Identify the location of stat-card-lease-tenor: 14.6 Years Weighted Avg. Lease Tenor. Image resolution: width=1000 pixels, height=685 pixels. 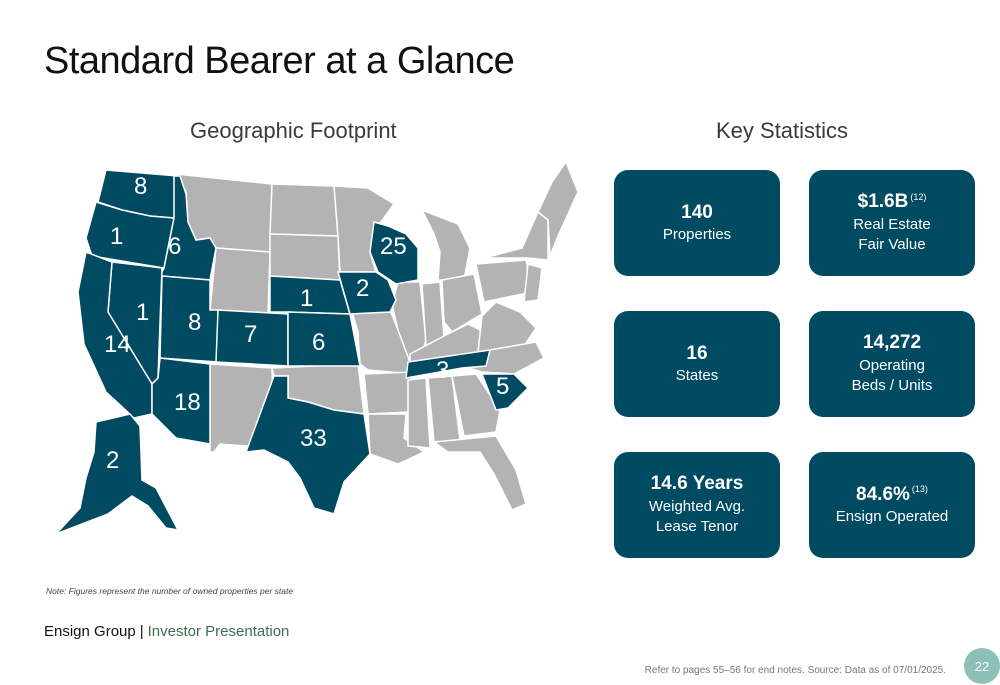
(697, 505).